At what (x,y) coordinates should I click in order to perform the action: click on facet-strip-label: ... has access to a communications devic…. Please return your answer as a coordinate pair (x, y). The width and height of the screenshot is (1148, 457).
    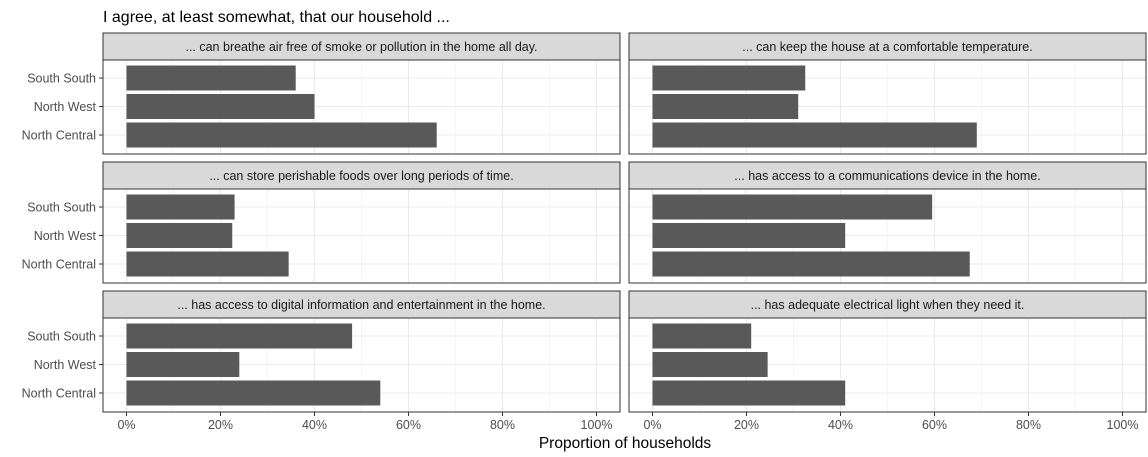
    Looking at the image, I should click on (887, 176).